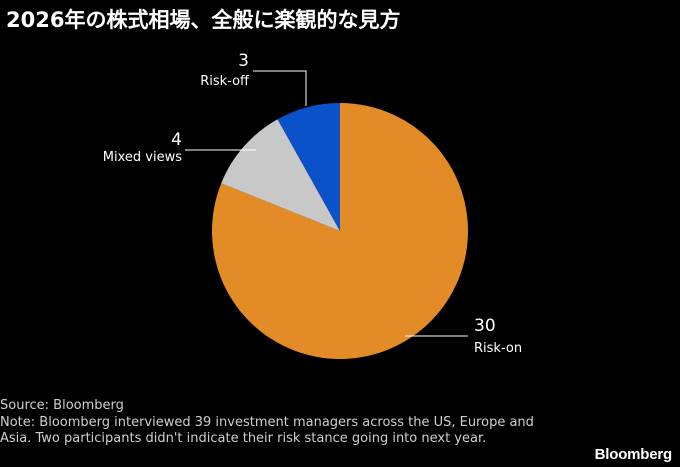 Image resolution: width=680 pixels, height=467 pixels. What do you see at coordinates (280, 88) in the screenshot?
I see `leader-line` at bounding box center [280, 88].